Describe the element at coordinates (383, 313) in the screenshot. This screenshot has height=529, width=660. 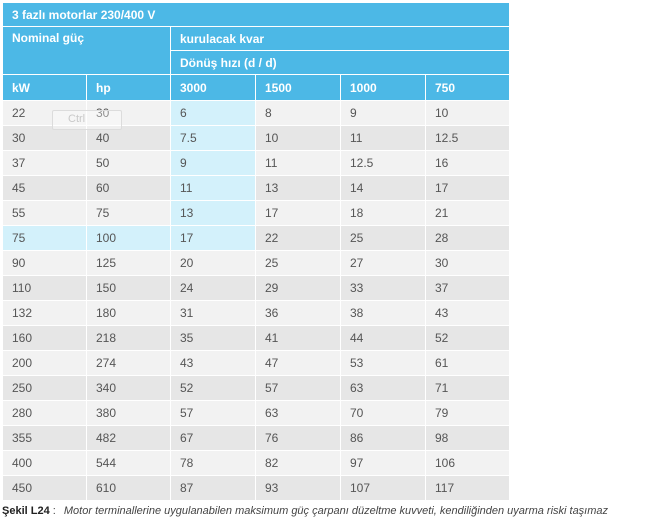
I see `table-cell: 38` at that location.